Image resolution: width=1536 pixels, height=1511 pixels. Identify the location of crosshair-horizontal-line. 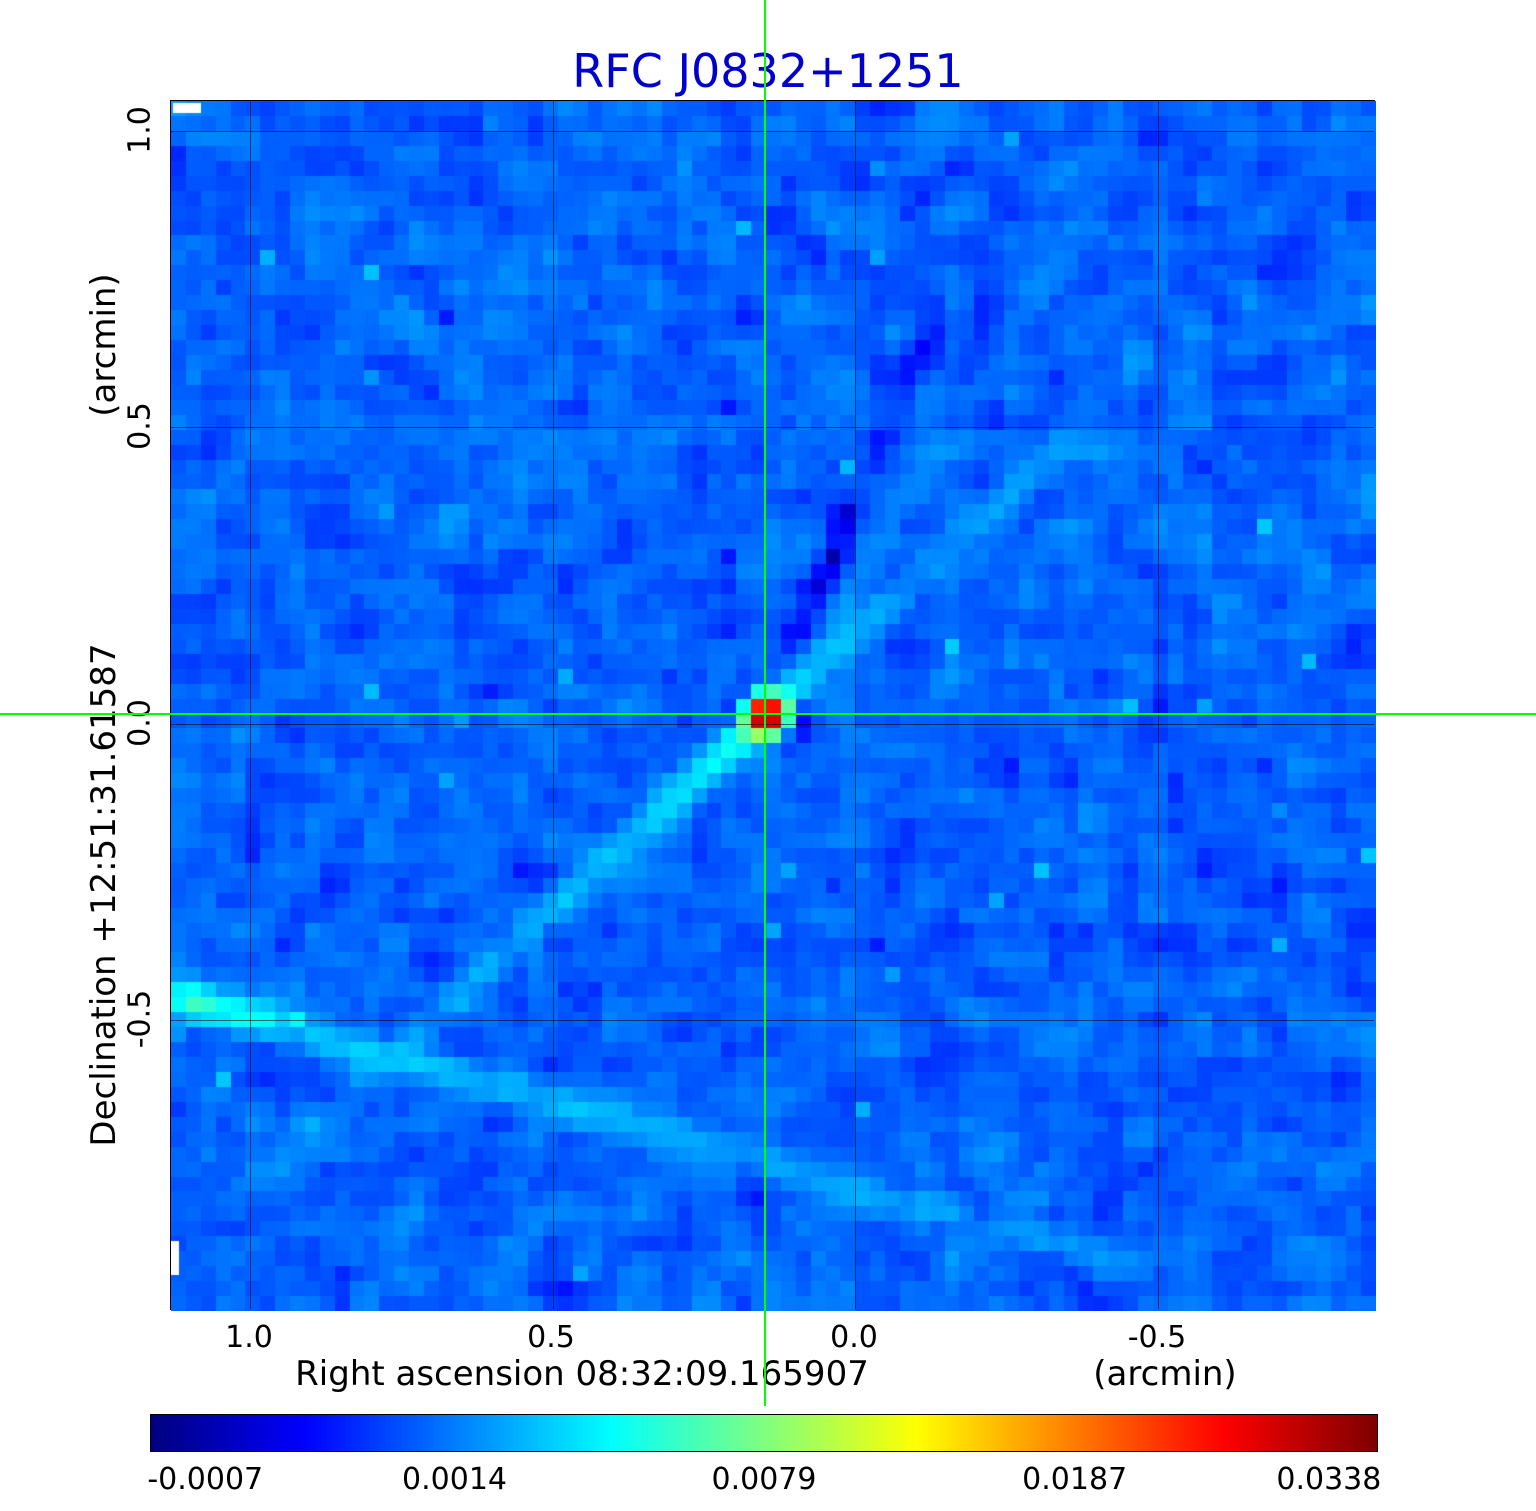
(768, 714).